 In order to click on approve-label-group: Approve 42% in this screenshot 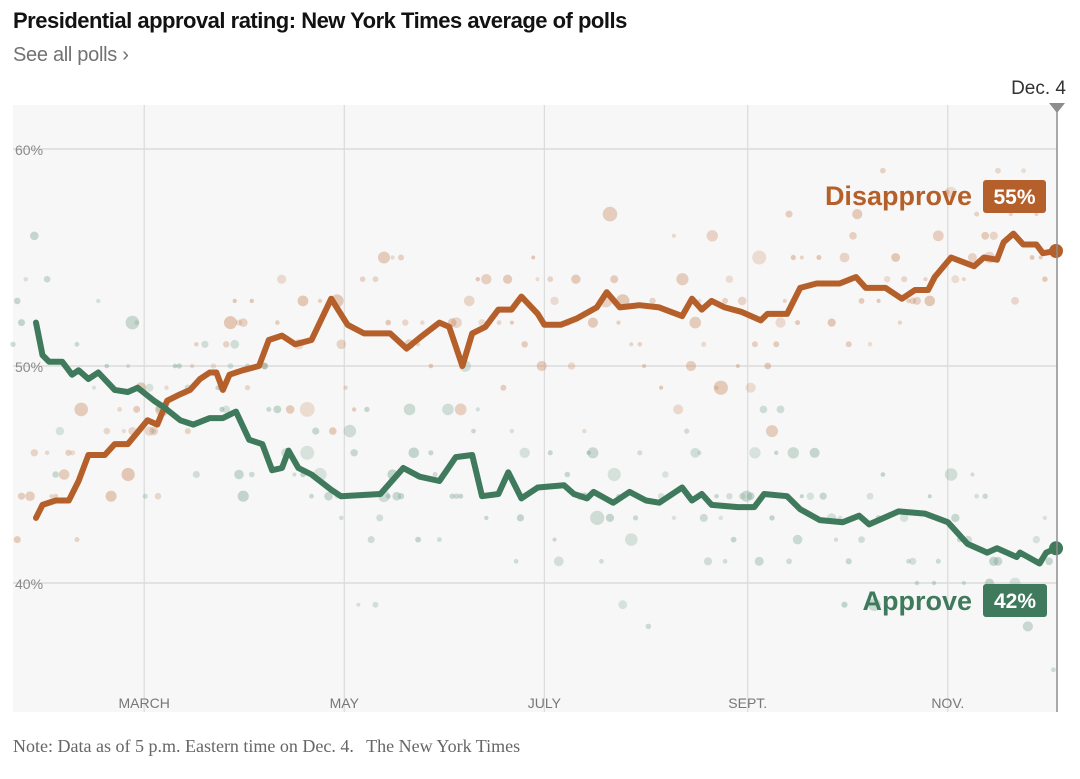, I will do `click(954, 600)`.